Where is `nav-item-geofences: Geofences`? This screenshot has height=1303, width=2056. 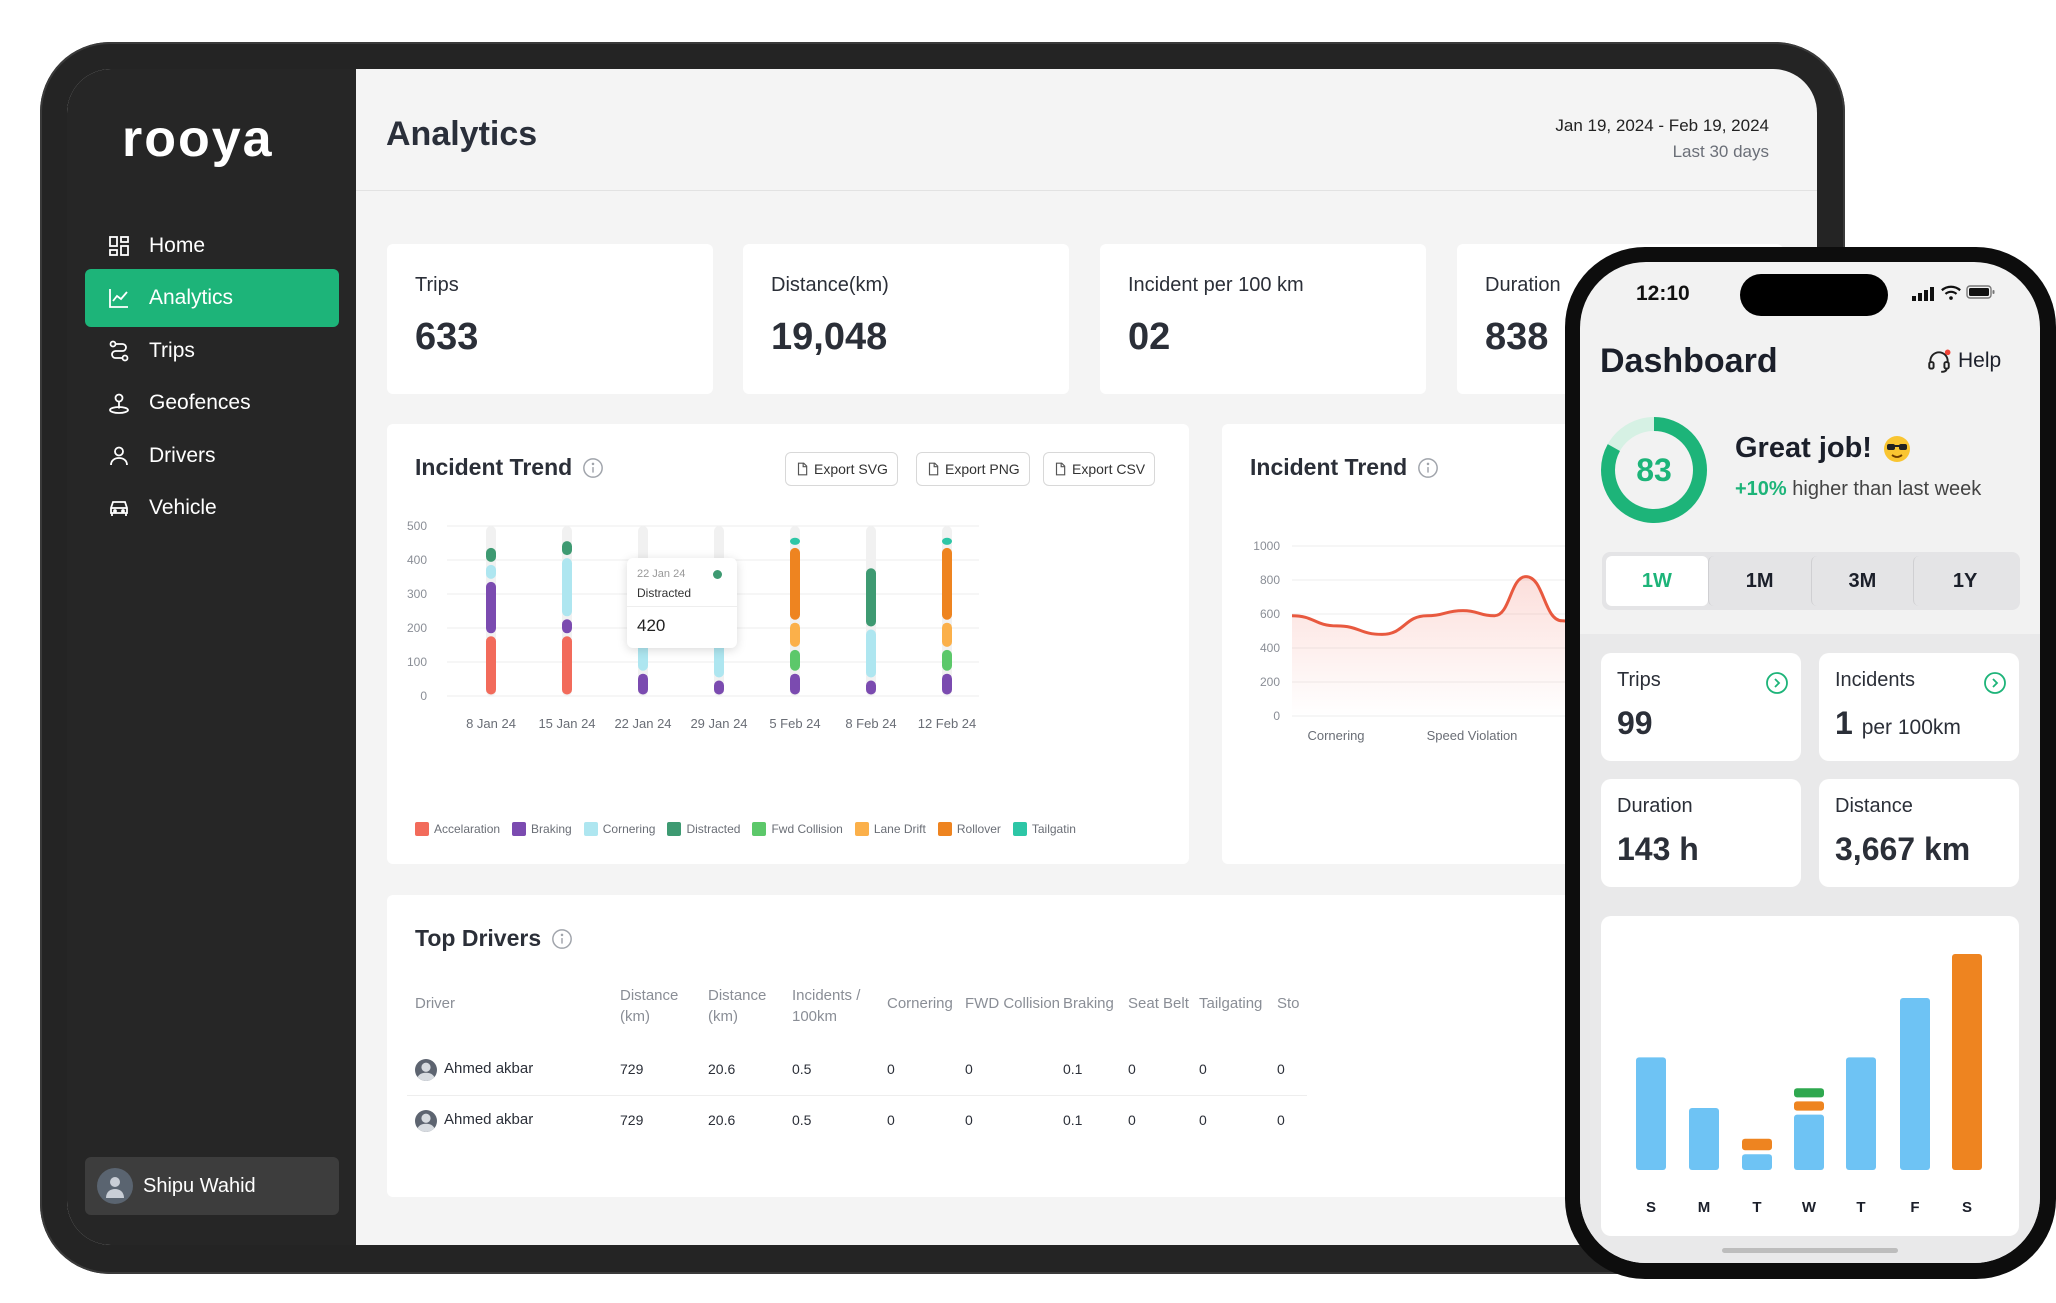 nav-item-geofences: Geofences is located at coordinates (212, 403).